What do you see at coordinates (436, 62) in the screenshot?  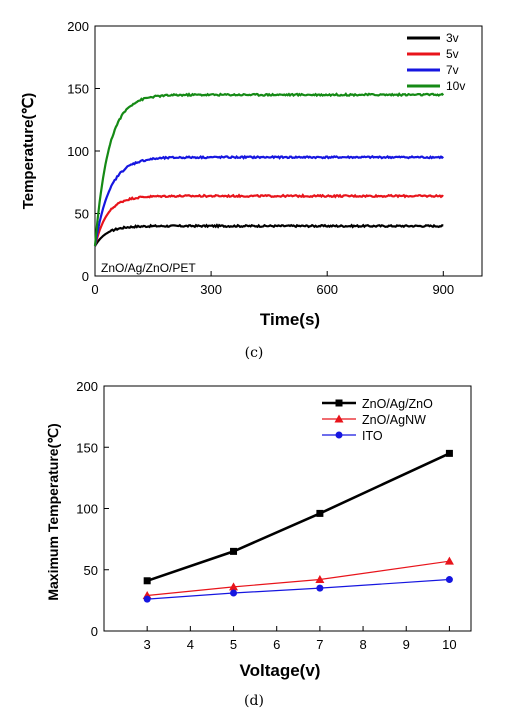 I see `chart-c-legend: 3v 5v 7v 10v` at bounding box center [436, 62].